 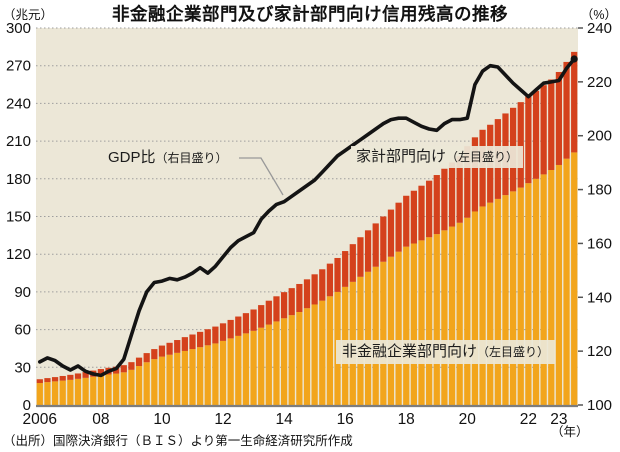 I want to click on right-axis-tick-label: 200, so click(x=599, y=136).